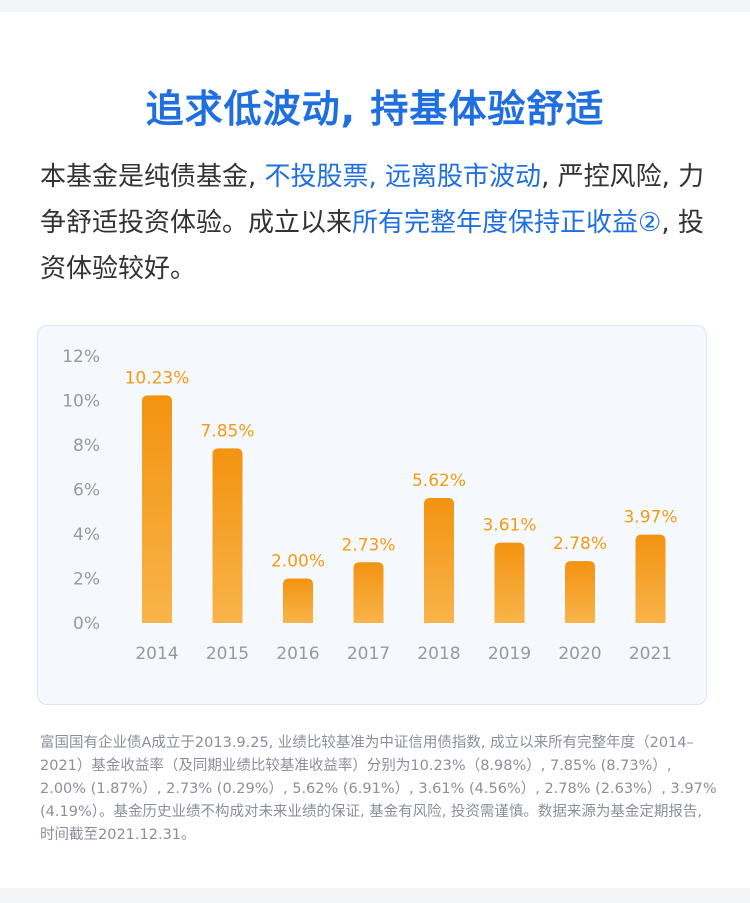 Image resolution: width=750 pixels, height=903 pixels. What do you see at coordinates (86, 491) in the screenshot?
I see `y-tick-label: 6%` at bounding box center [86, 491].